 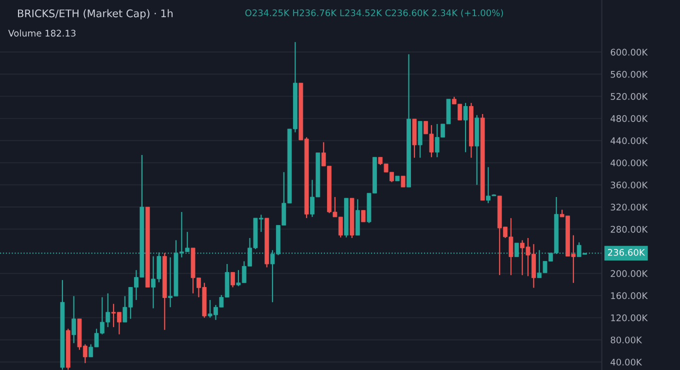 What do you see at coordinates (629, 74) in the screenshot?
I see `y-tick-label: 560.00K` at bounding box center [629, 74].